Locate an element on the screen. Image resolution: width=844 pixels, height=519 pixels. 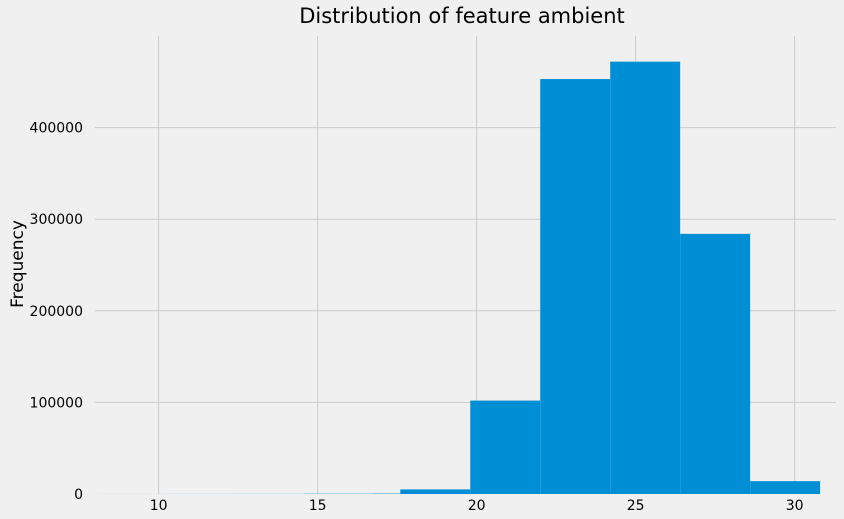
y-tick-label: 400000 is located at coordinates (56, 129).